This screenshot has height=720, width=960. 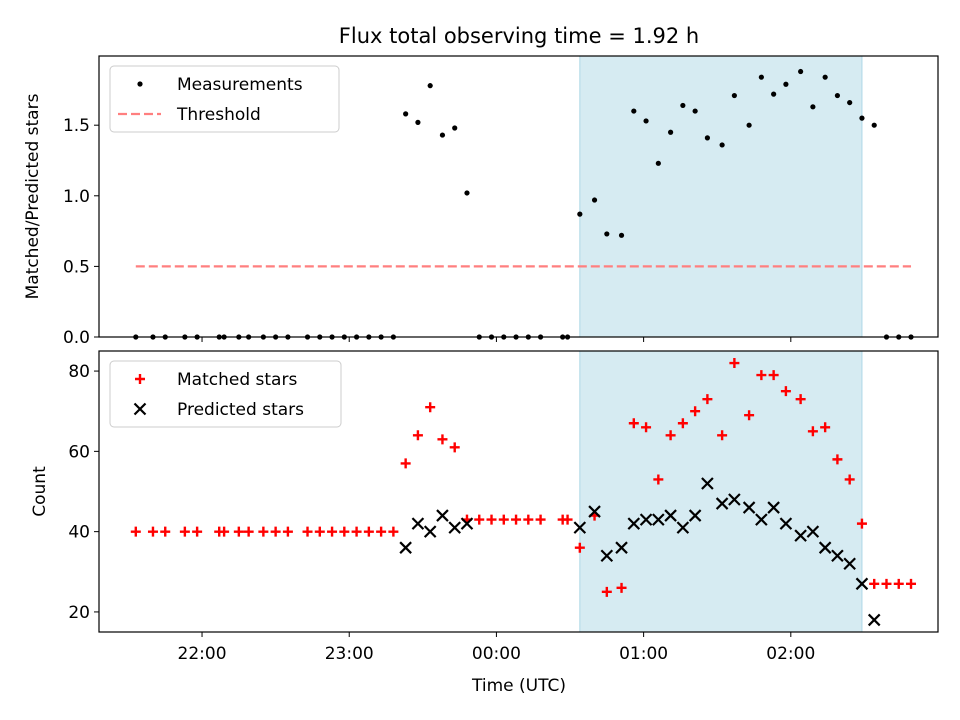 What do you see at coordinates (224, 99) in the screenshot?
I see `top-legend: Measurements Threshold` at bounding box center [224, 99].